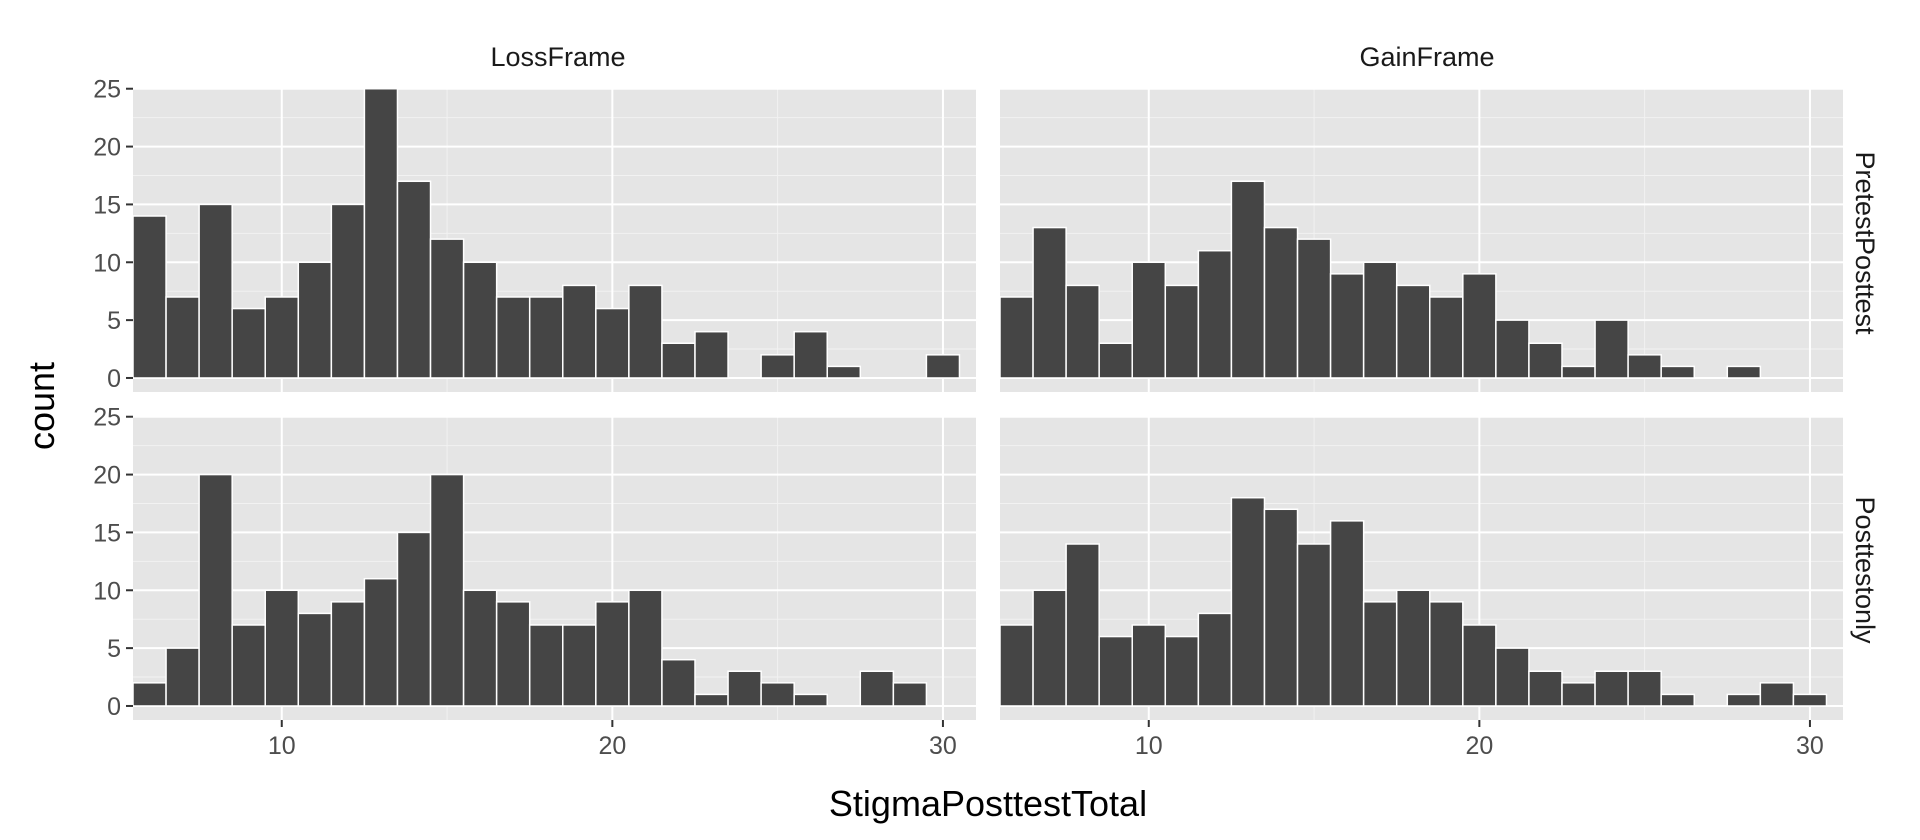 Image resolution: width=1920 pixels, height=840 pixels. Describe the element at coordinates (1479, 746) in the screenshot. I see `x-tick-label: 20` at that location.